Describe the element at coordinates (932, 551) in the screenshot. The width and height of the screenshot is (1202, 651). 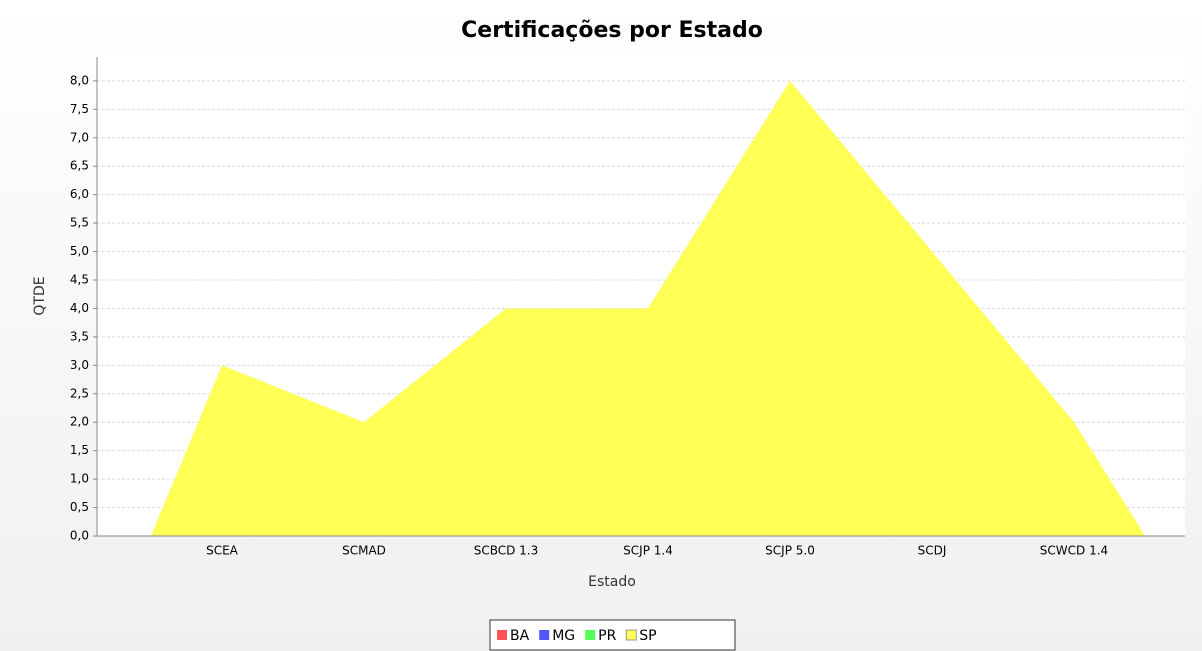
I see `x-tick-label: SCDJ` at that location.